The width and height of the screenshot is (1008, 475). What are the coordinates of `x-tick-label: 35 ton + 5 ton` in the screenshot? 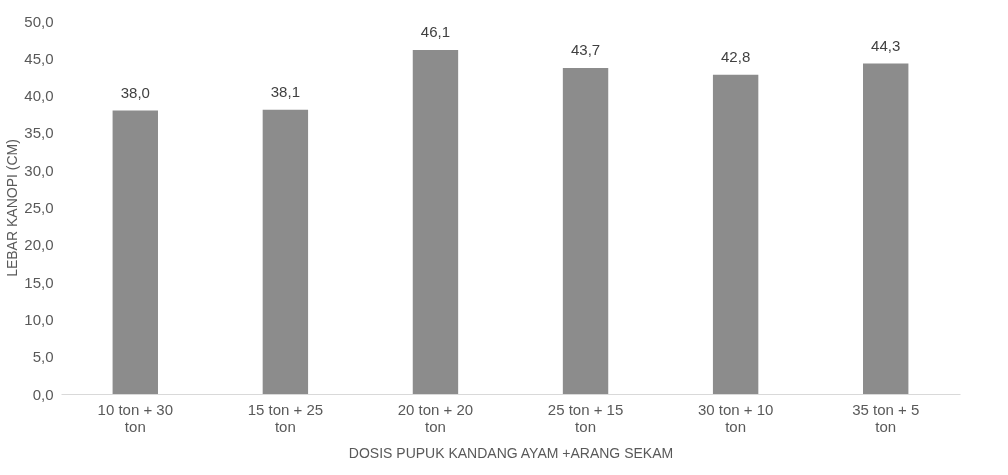 It's located at (886, 417).